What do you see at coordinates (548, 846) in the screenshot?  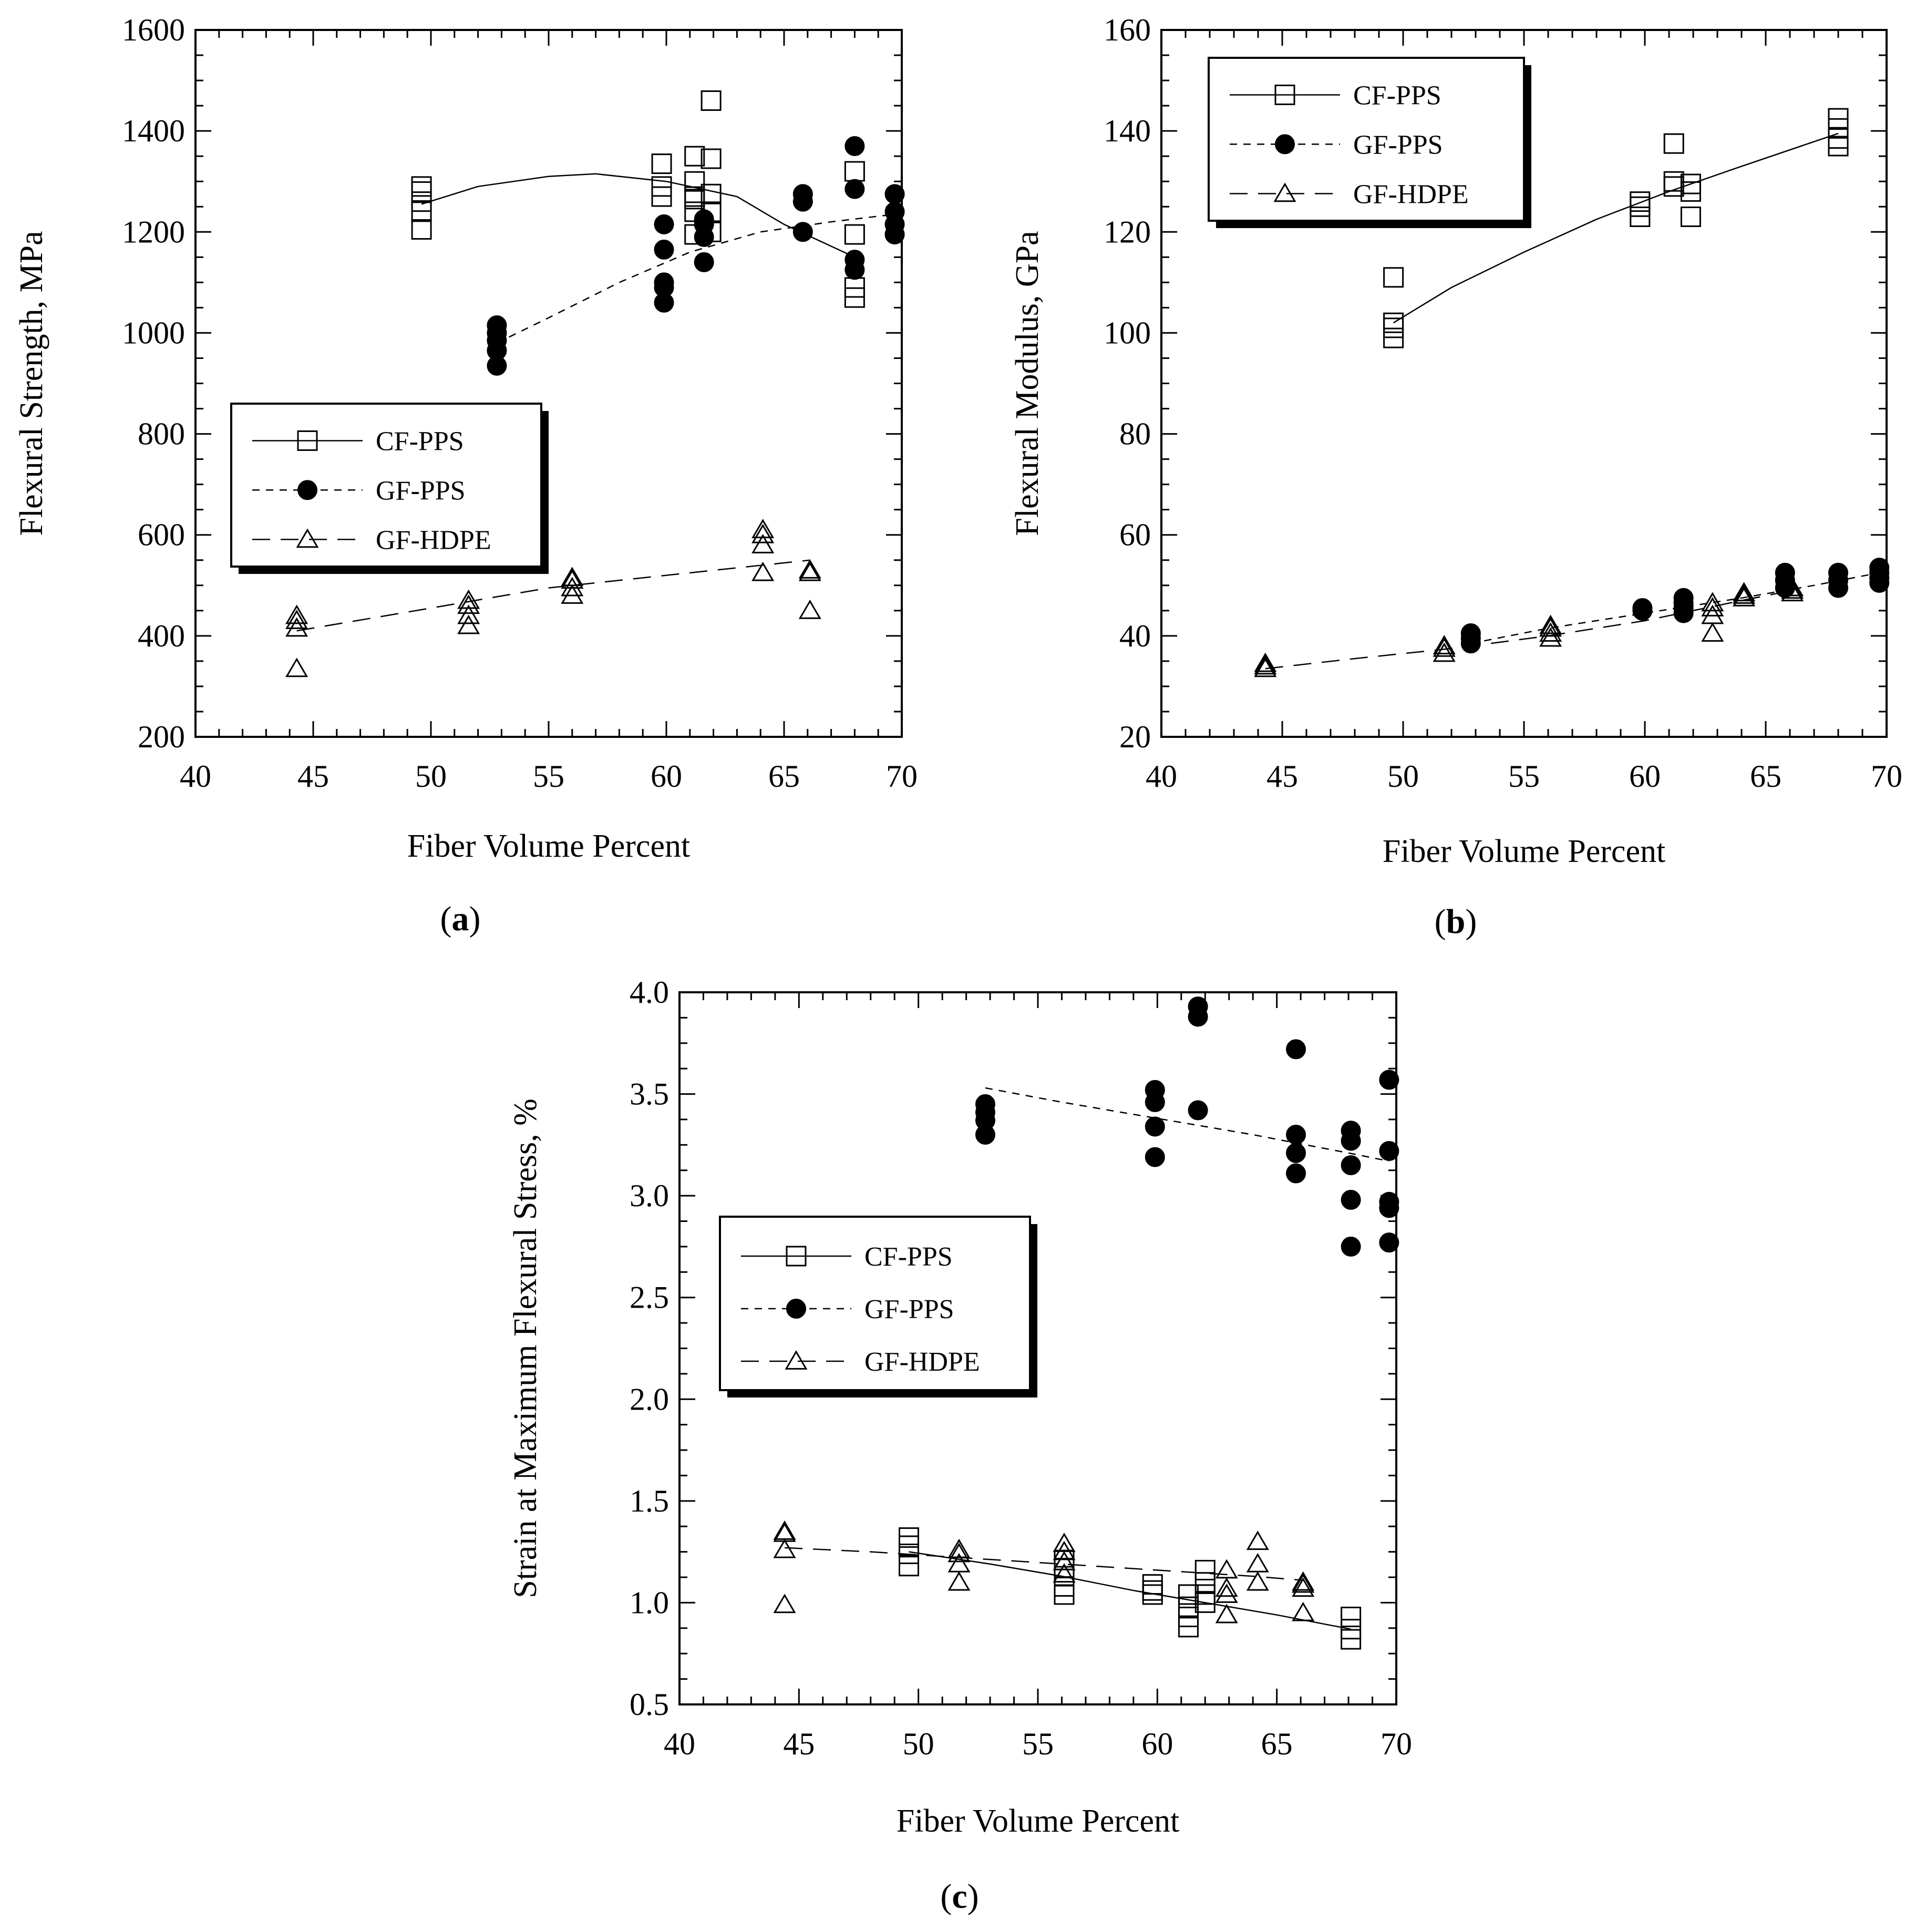 I see `x-axis-label: Fiber Volume Percent` at bounding box center [548, 846].